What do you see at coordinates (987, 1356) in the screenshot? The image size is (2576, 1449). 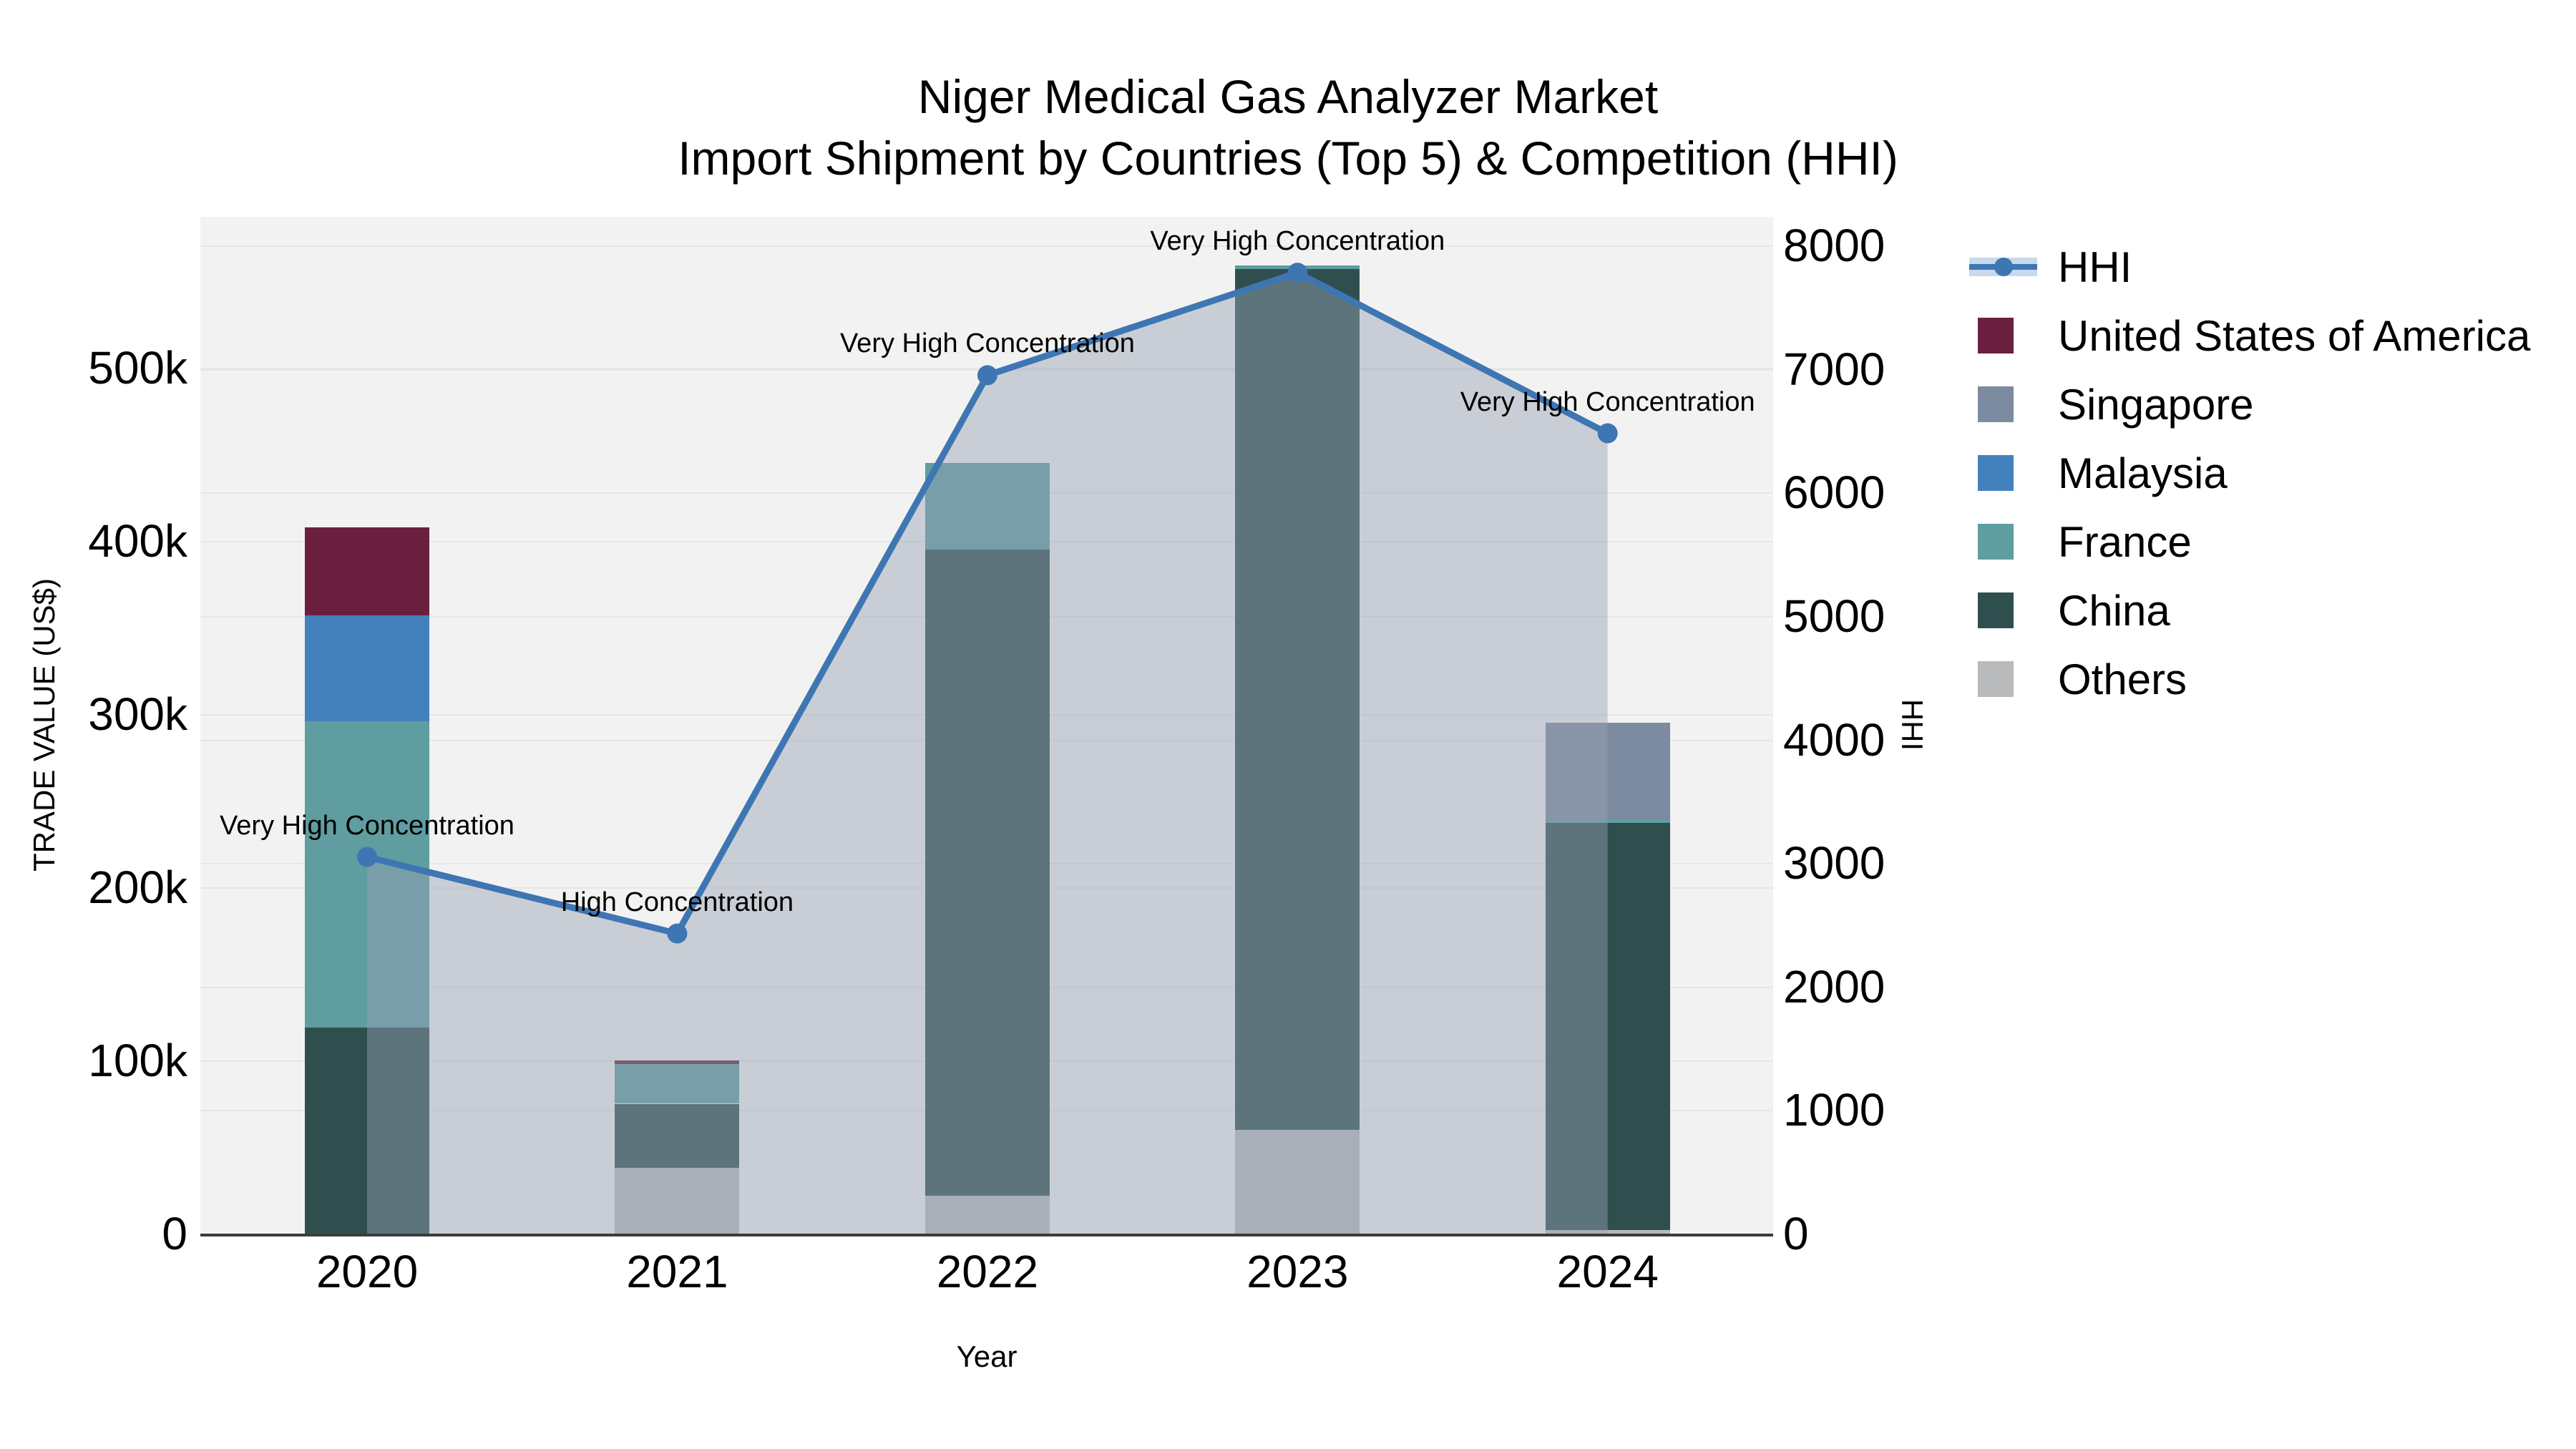 I see `x-axis-title: Year` at bounding box center [987, 1356].